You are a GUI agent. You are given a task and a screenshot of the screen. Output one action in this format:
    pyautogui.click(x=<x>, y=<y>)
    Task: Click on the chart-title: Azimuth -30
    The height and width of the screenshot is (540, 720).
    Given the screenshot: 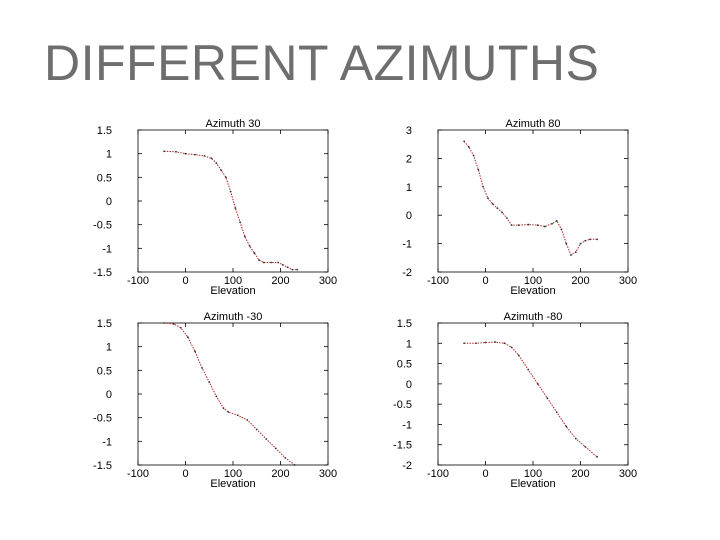 What is the action you would take?
    pyautogui.click(x=233, y=317)
    